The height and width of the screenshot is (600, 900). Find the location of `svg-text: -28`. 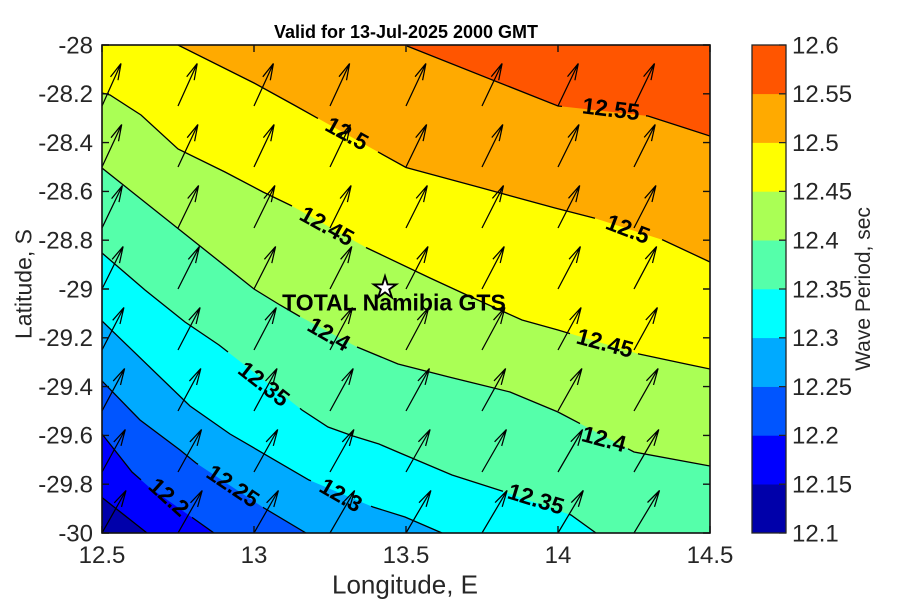

svg-text: -28 is located at coordinates (75, 45).